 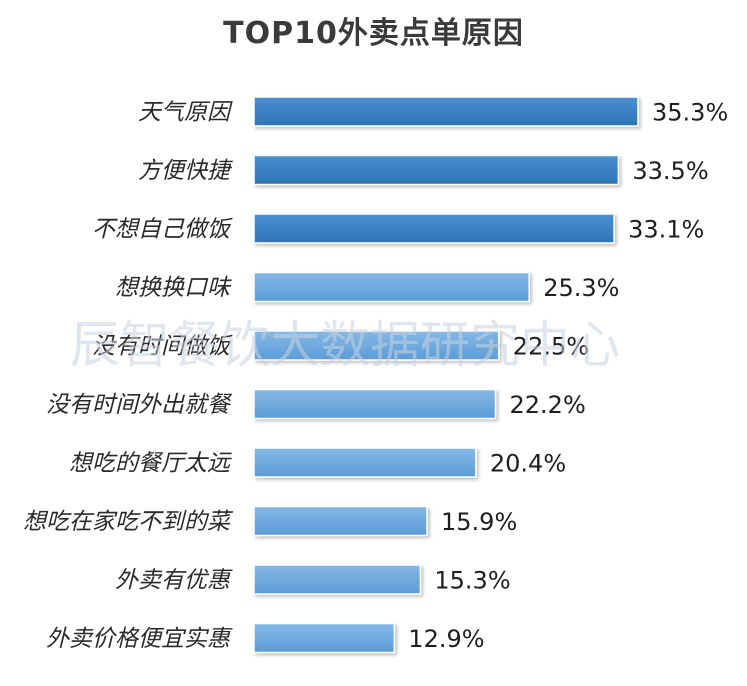 I want to click on category-label: 没有时间做饭, so click(x=162, y=347).